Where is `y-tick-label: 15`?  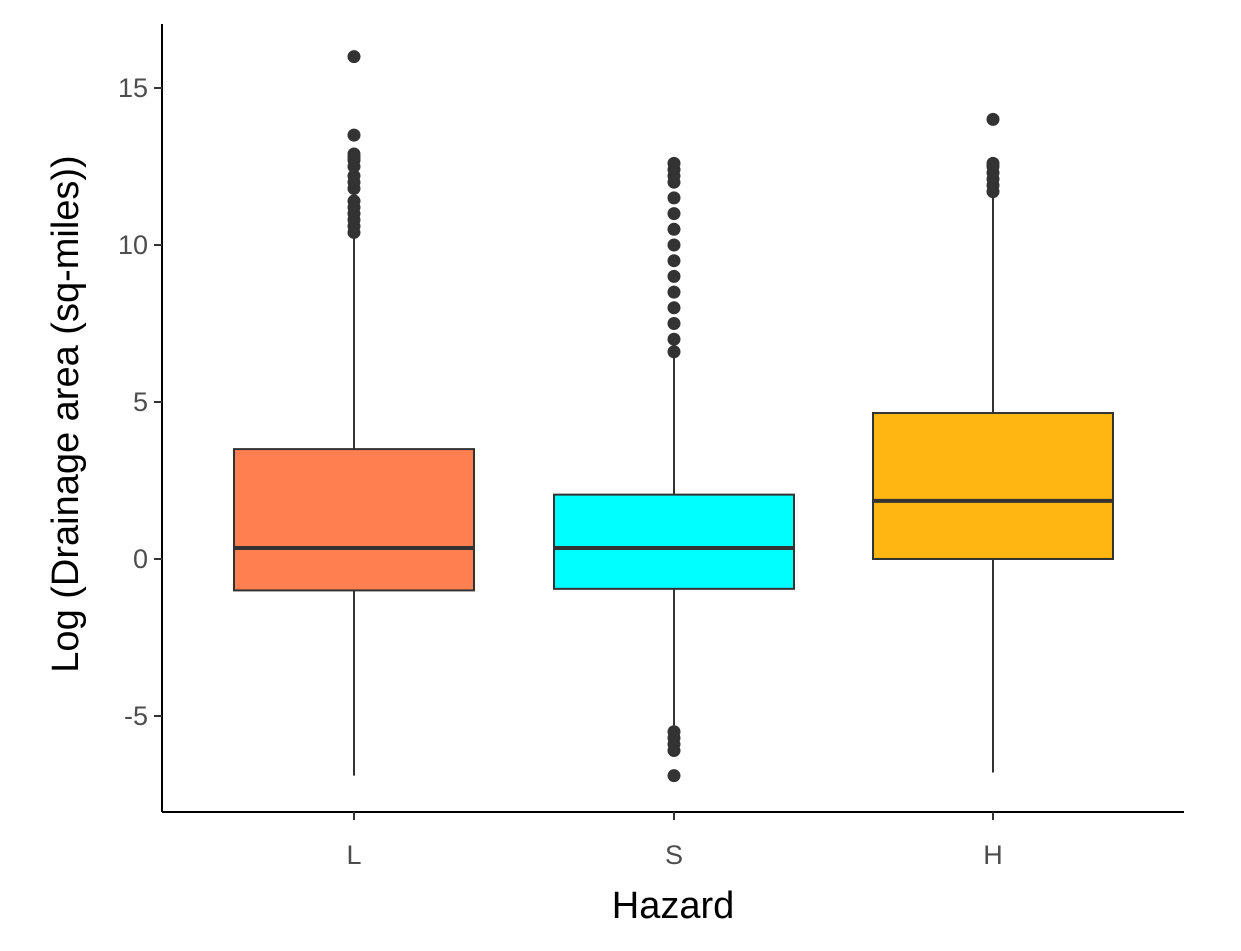
y-tick-label: 15 is located at coordinates (133, 88).